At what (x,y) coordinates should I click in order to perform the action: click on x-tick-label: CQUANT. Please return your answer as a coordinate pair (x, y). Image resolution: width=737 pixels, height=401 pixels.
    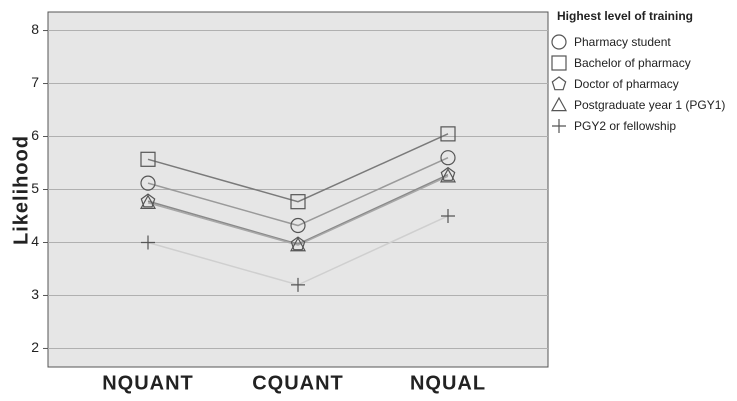
    Looking at the image, I should click on (298, 383).